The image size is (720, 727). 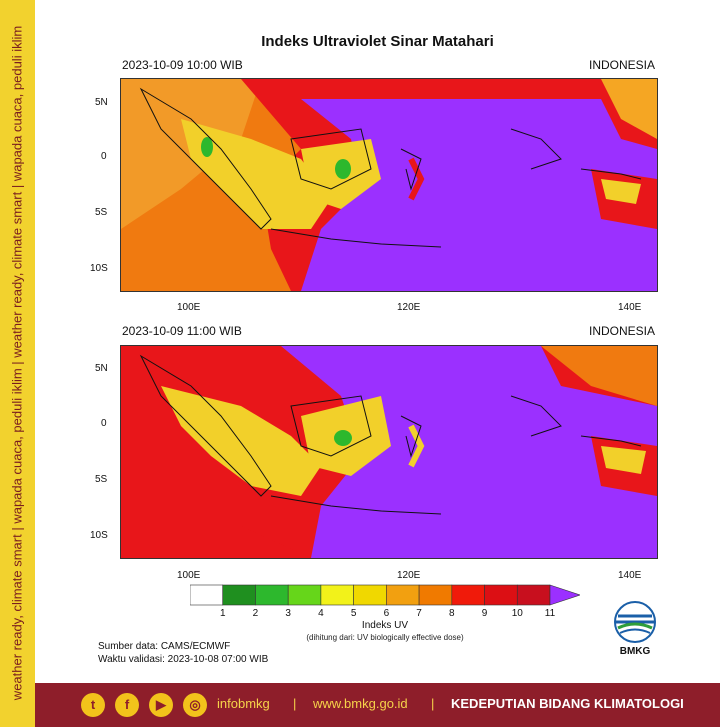 I want to click on colorbar-tick-label: 7, so click(x=419, y=613).